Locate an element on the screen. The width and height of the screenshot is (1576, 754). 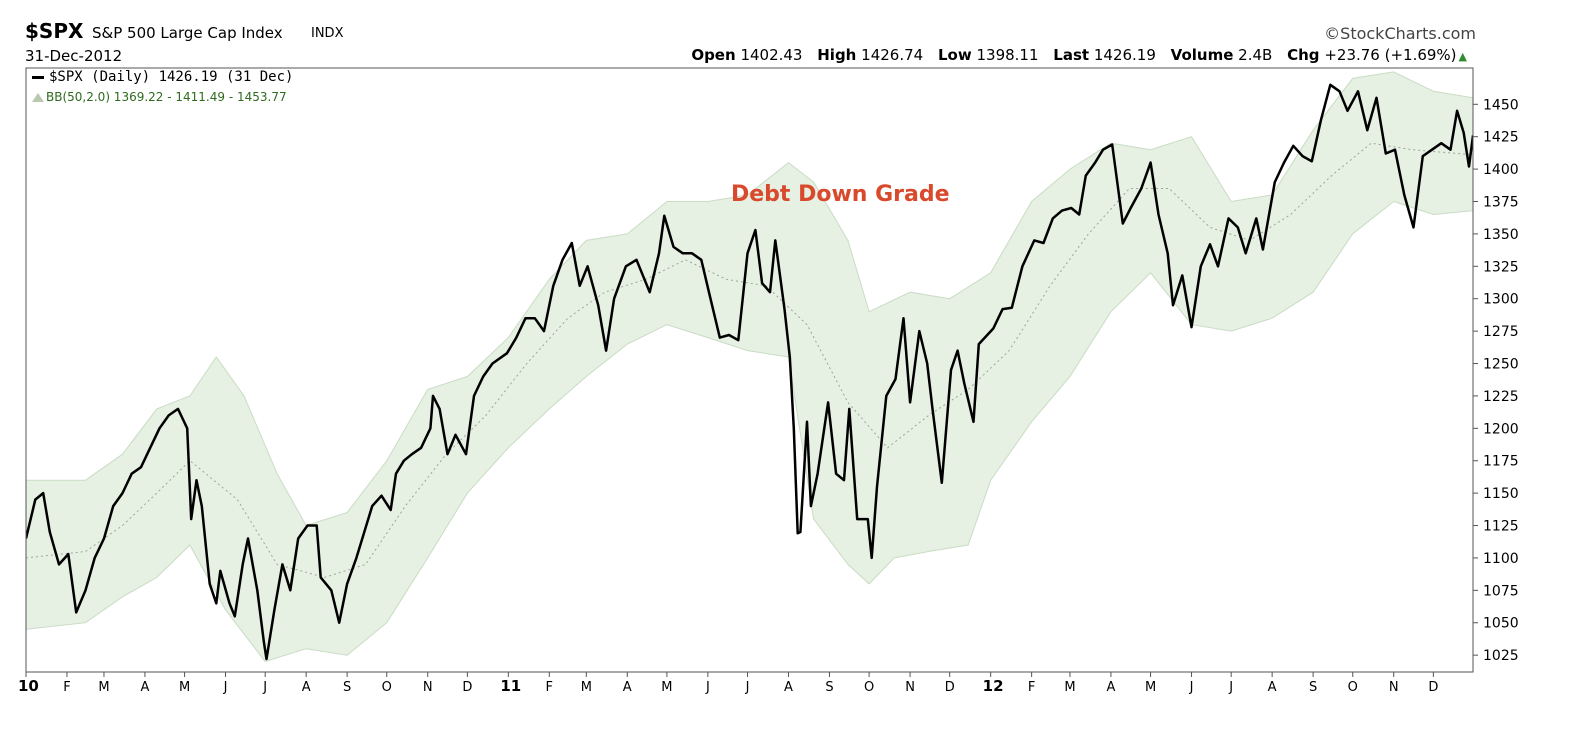
high-value: 1426.74 is located at coordinates (892, 55).